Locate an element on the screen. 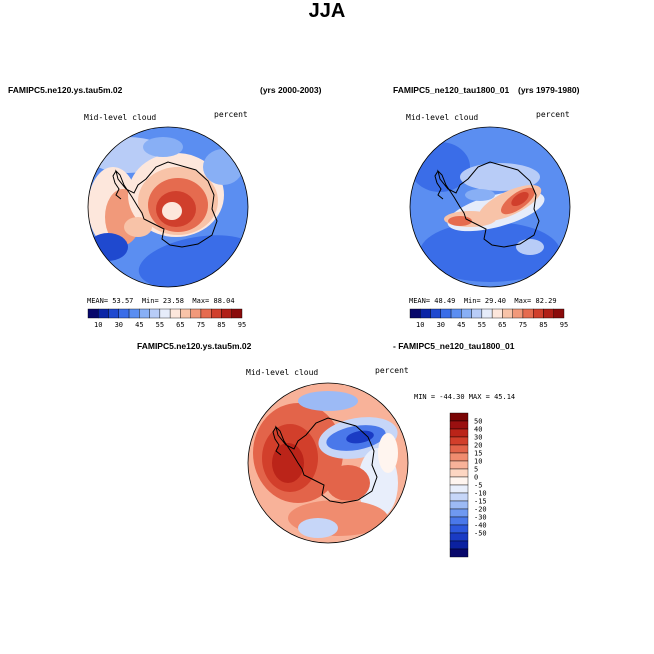 Image resolution: width=654 pixels, height=654 pixels. panel1-max-value: 88.04 is located at coordinates (224, 301).